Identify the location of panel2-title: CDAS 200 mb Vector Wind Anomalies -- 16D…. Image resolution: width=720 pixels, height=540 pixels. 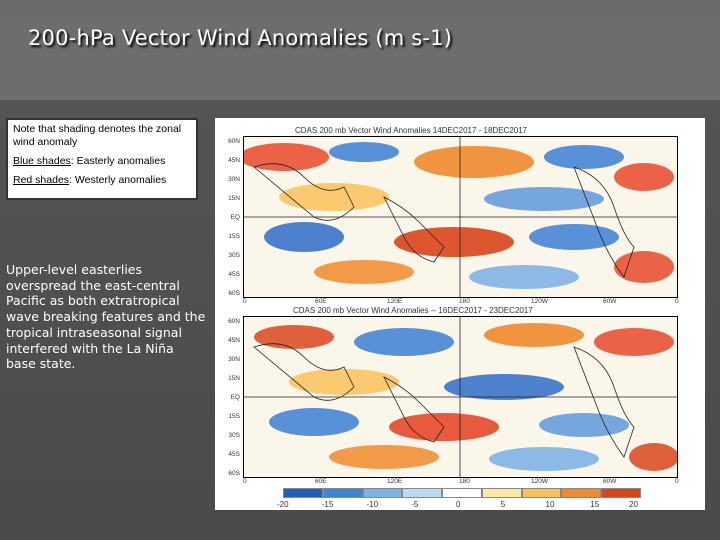
(413, 310).